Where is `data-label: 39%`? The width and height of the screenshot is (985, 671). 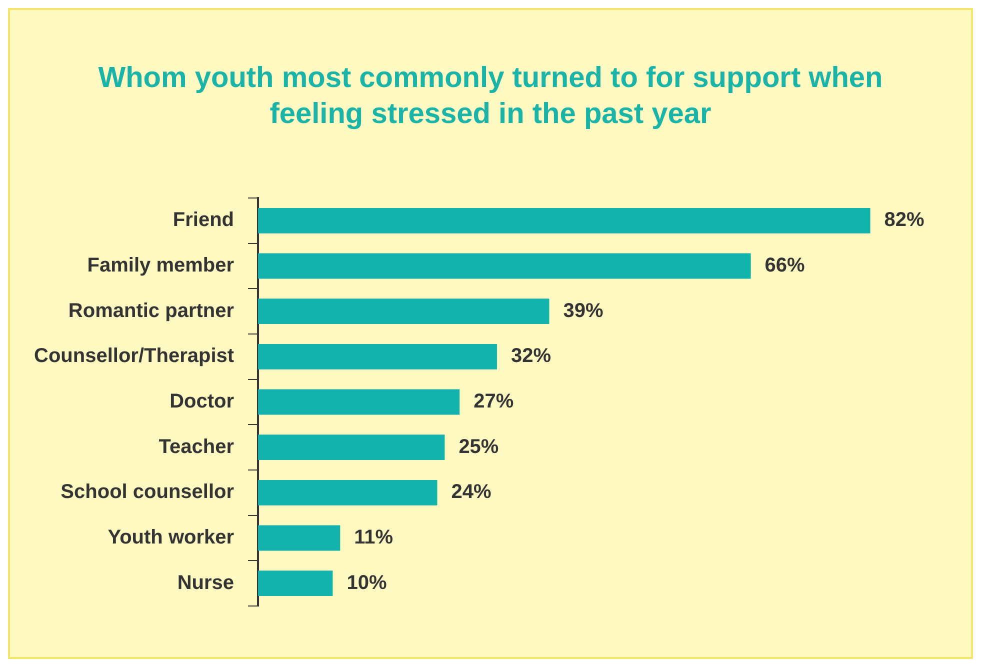 data-label: 39% is located at coordinates (583, 311).